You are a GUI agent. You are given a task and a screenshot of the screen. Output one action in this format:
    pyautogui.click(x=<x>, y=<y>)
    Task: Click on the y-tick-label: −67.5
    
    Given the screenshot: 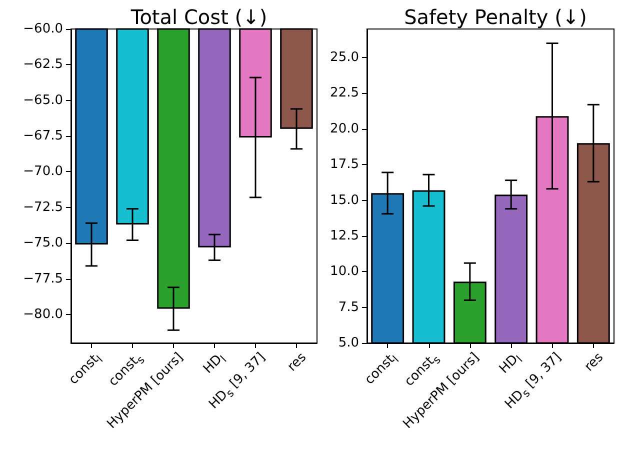 What is the action you would take?
    pyautogui.click(x=43, y=136)
    